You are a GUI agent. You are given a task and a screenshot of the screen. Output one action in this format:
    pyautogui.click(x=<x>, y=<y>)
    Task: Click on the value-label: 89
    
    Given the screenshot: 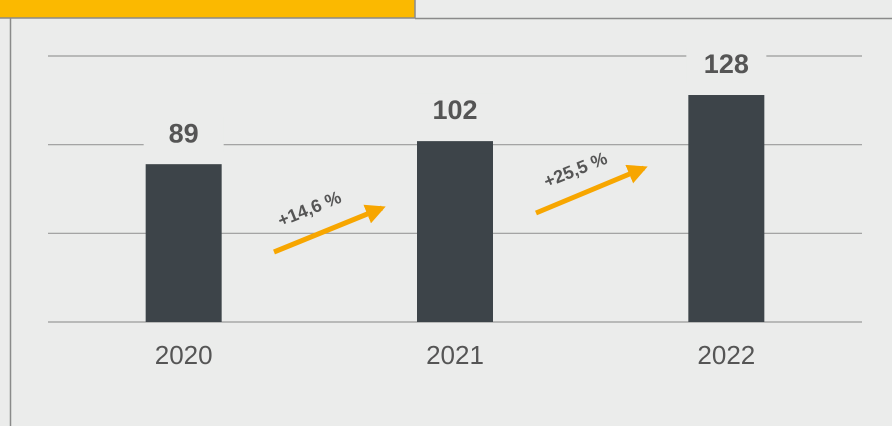 What is the action you would take?
    pyautogui.click(x=184, y=133)
    